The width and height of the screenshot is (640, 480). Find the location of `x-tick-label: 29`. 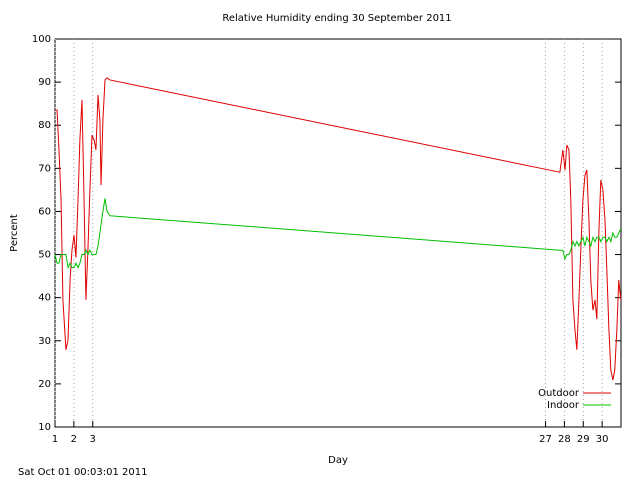

x-tick-label: 29 is located at coordinates (583, 439).